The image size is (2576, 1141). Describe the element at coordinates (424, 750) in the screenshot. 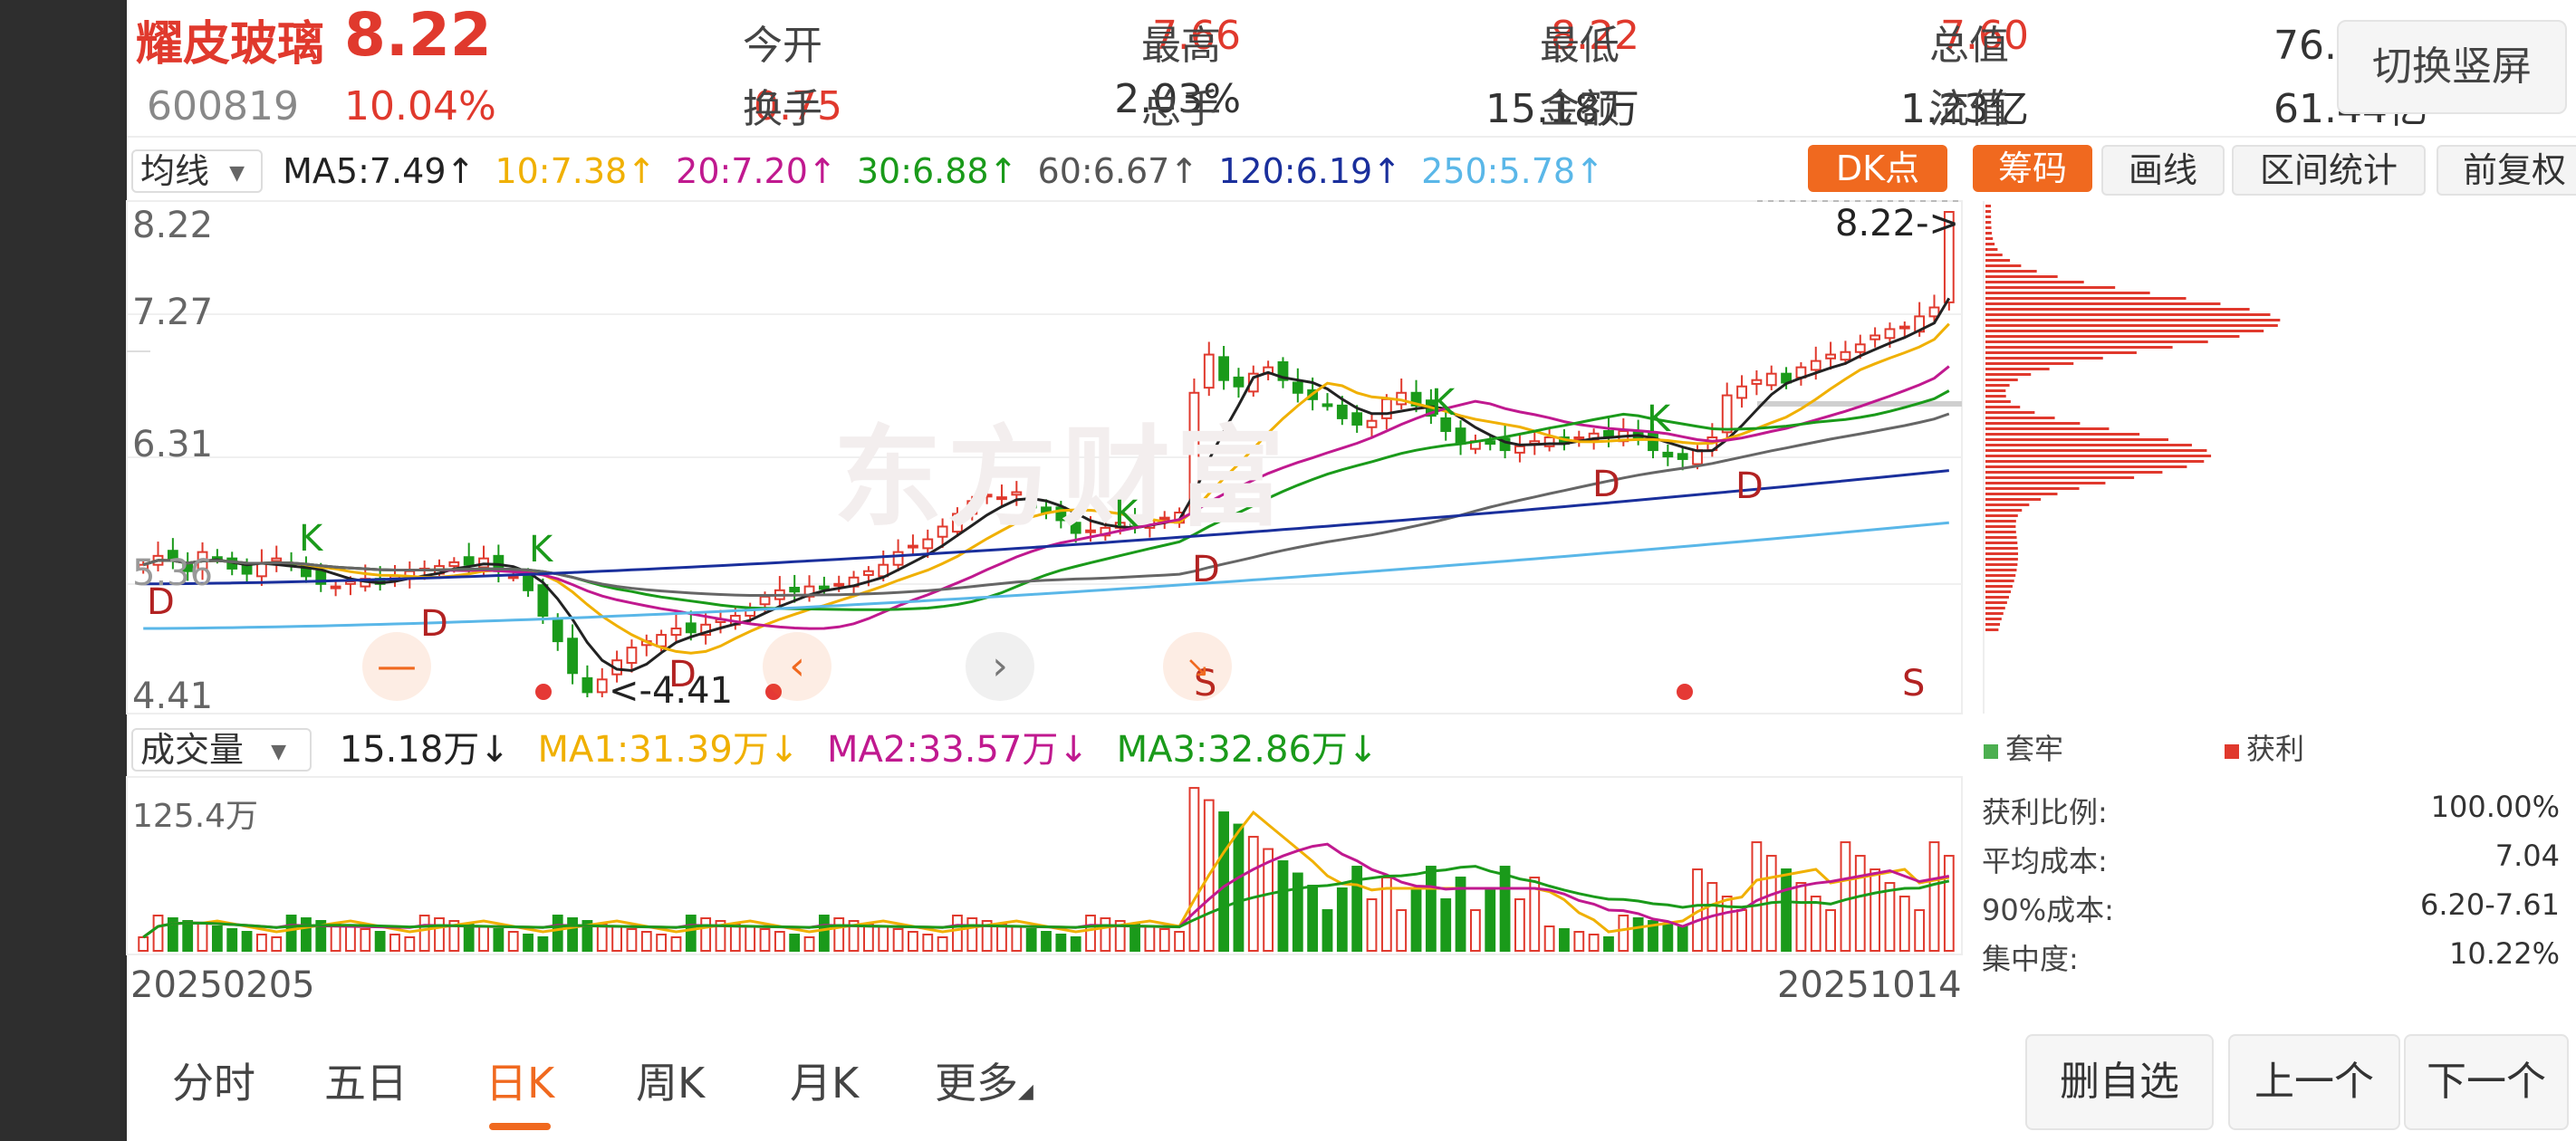

I see `volume-current: 15.18万↓` at that location.